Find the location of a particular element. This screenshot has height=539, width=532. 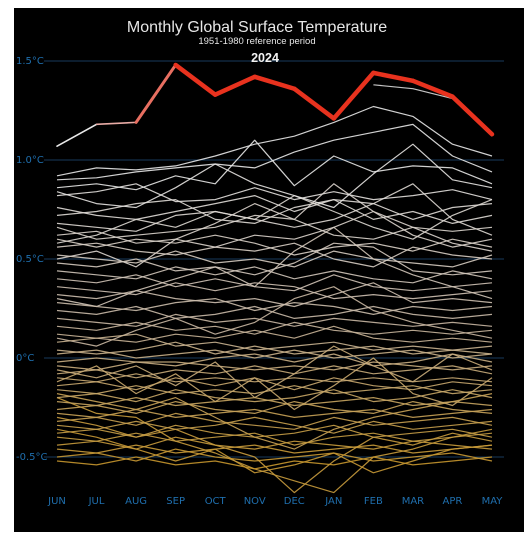

x-tick-label: DEC is located at coordinates (294, 501).